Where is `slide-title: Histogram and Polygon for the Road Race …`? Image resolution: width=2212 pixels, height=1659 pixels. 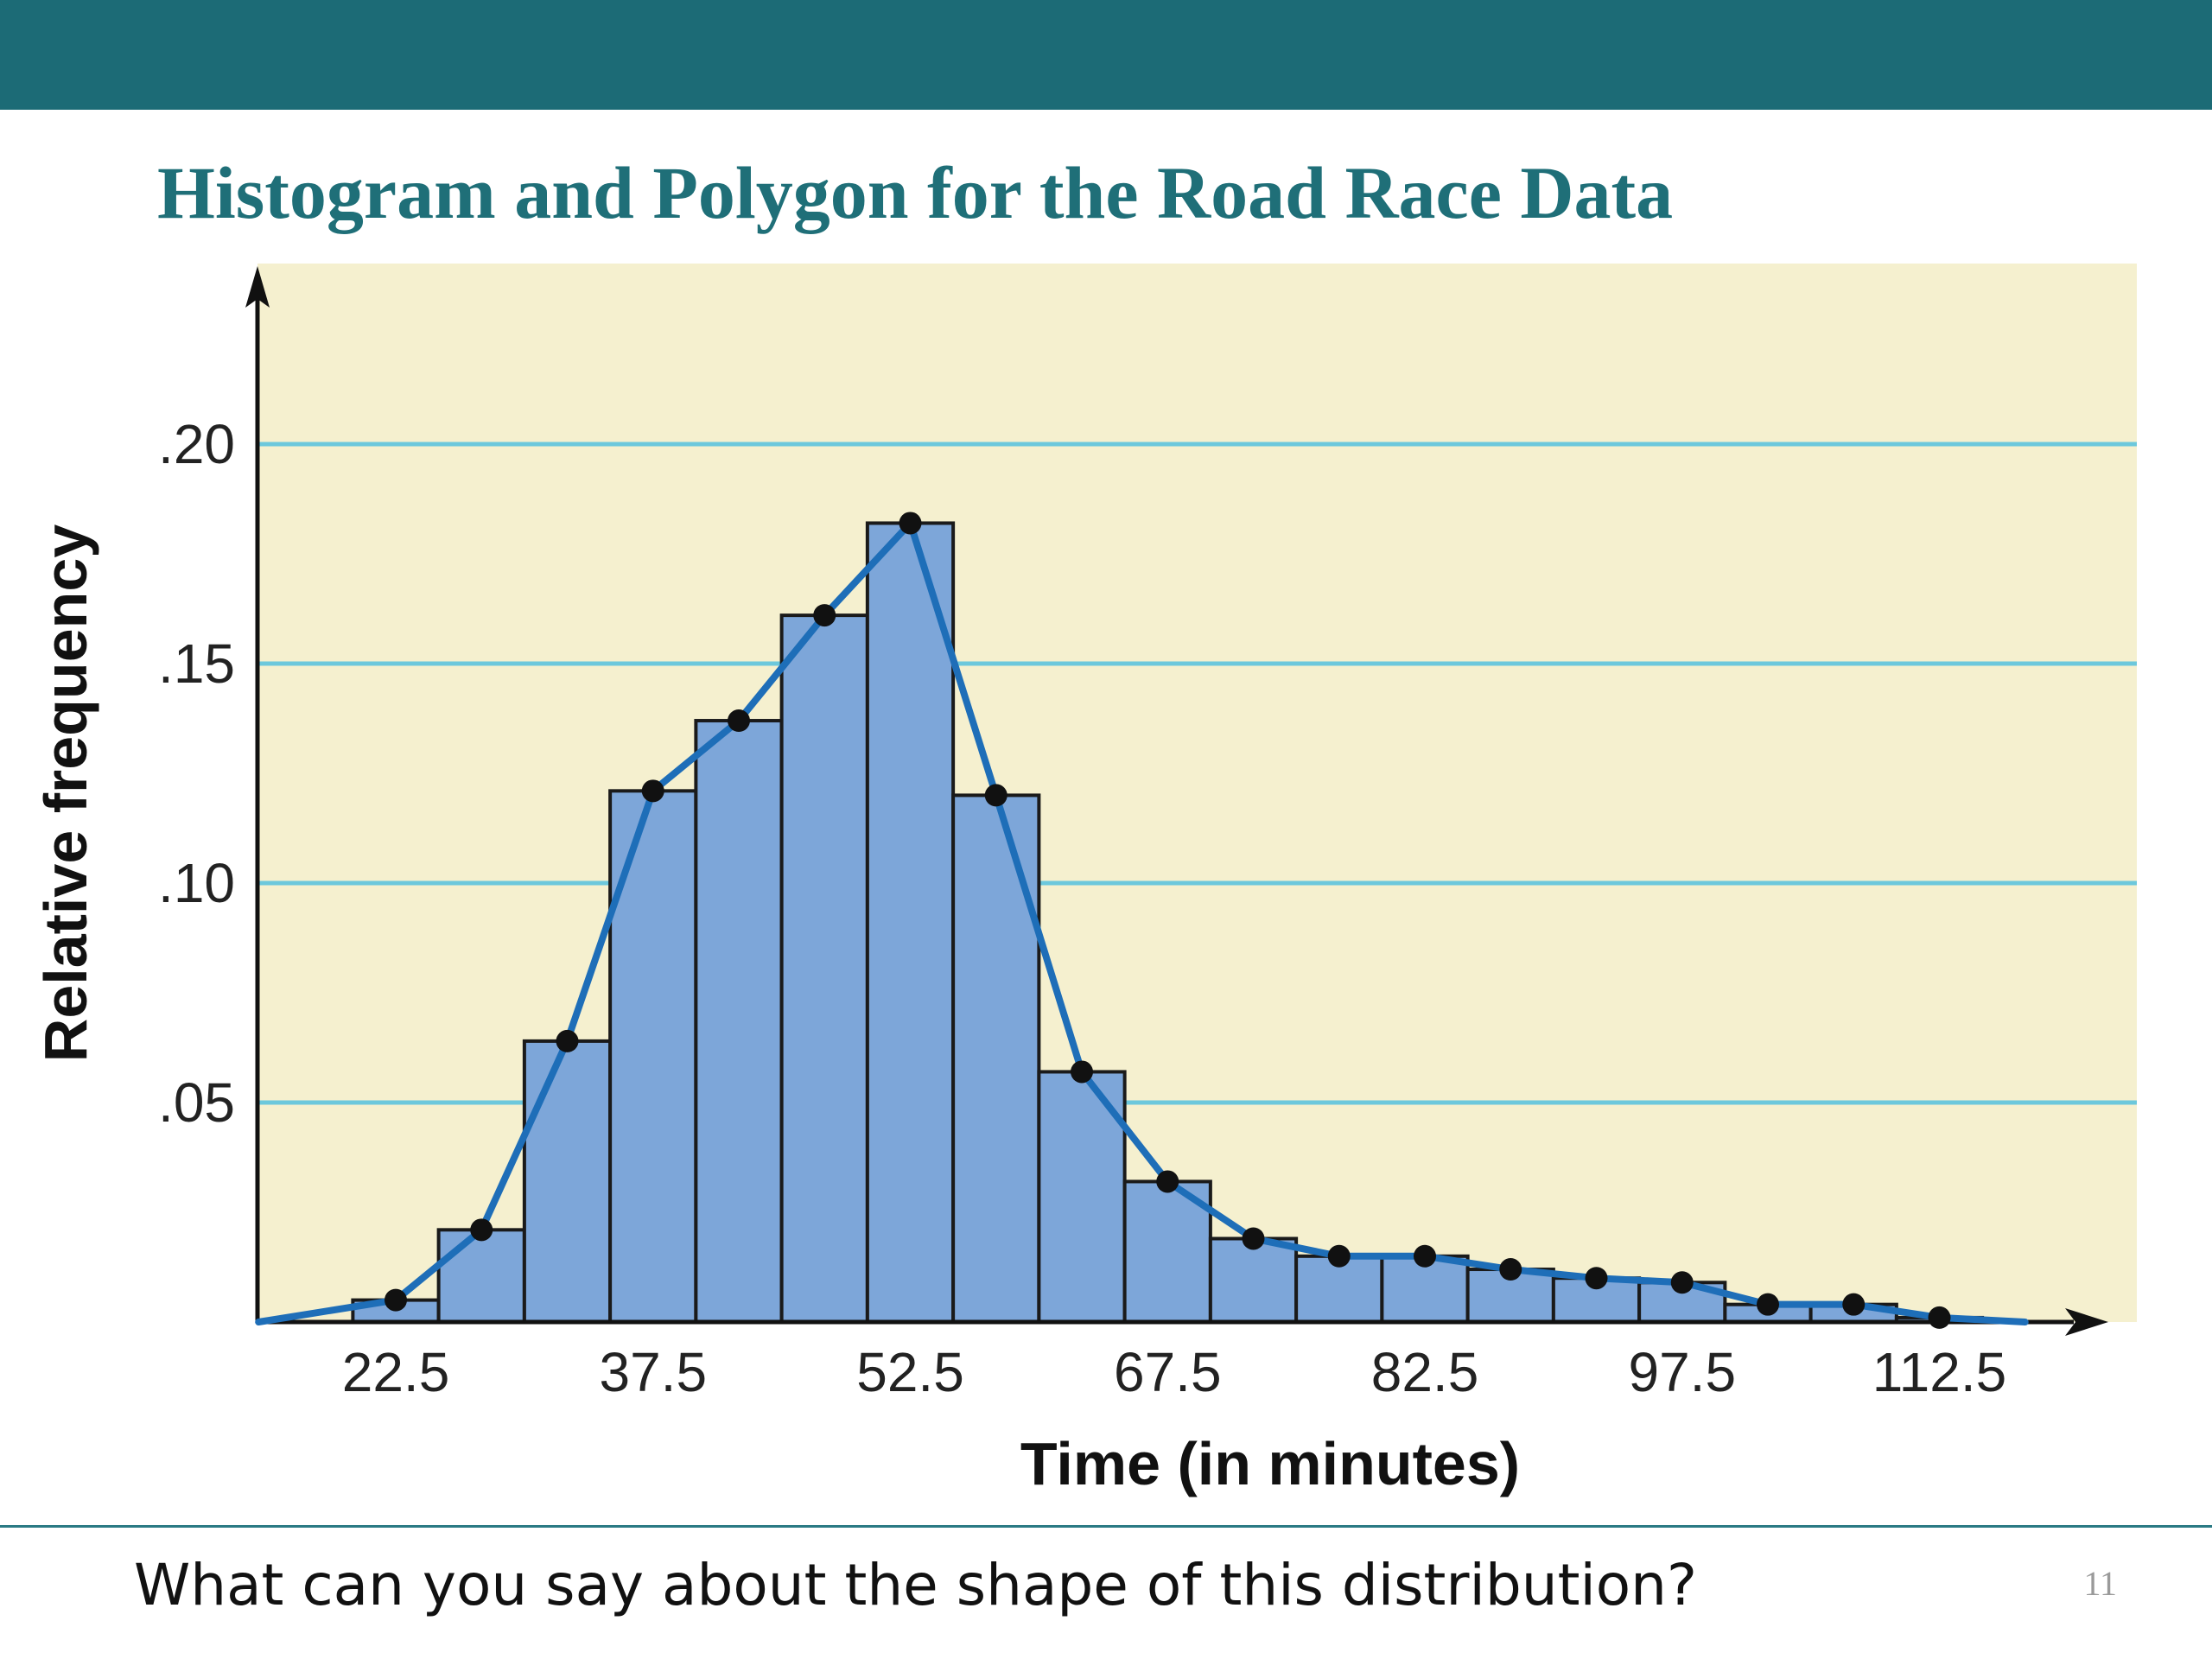
slide-title: Histogram and Polygon for the Road Race … is located at coordinates (915, 192).